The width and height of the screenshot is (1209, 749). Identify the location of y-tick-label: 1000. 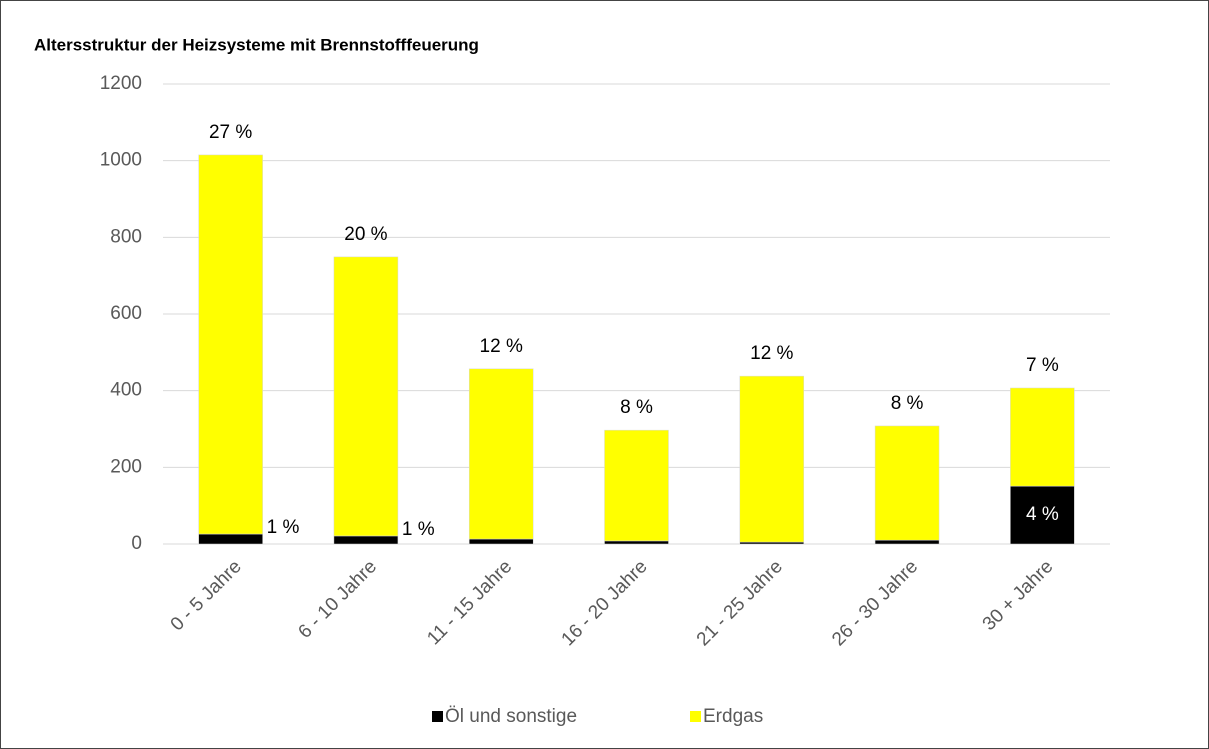
(121, 160).